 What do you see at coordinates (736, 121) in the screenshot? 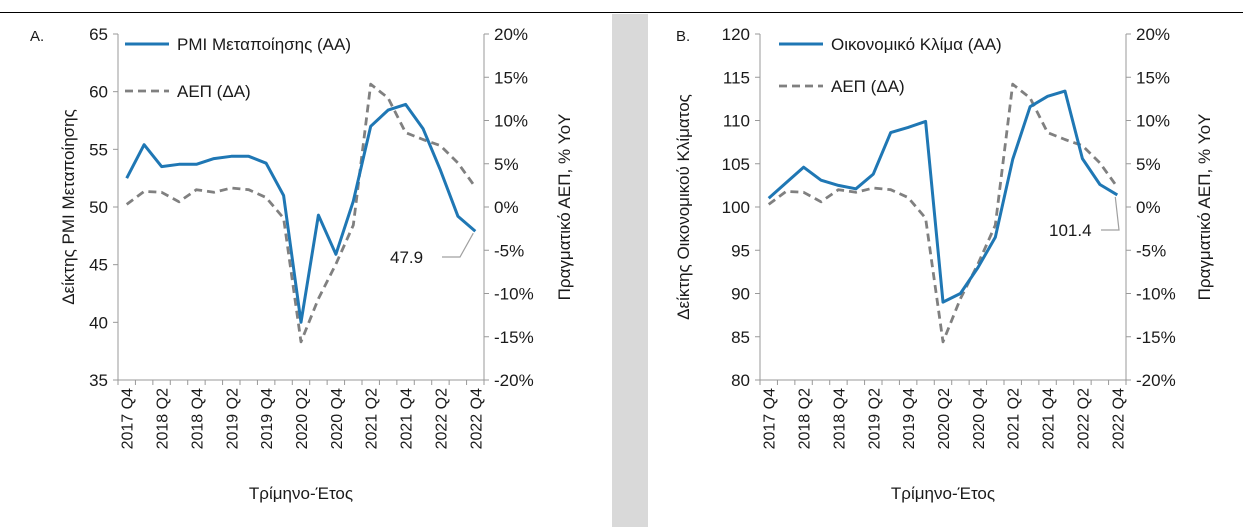
I see `left-tick-label: 110` at bounding box center [736, 121].